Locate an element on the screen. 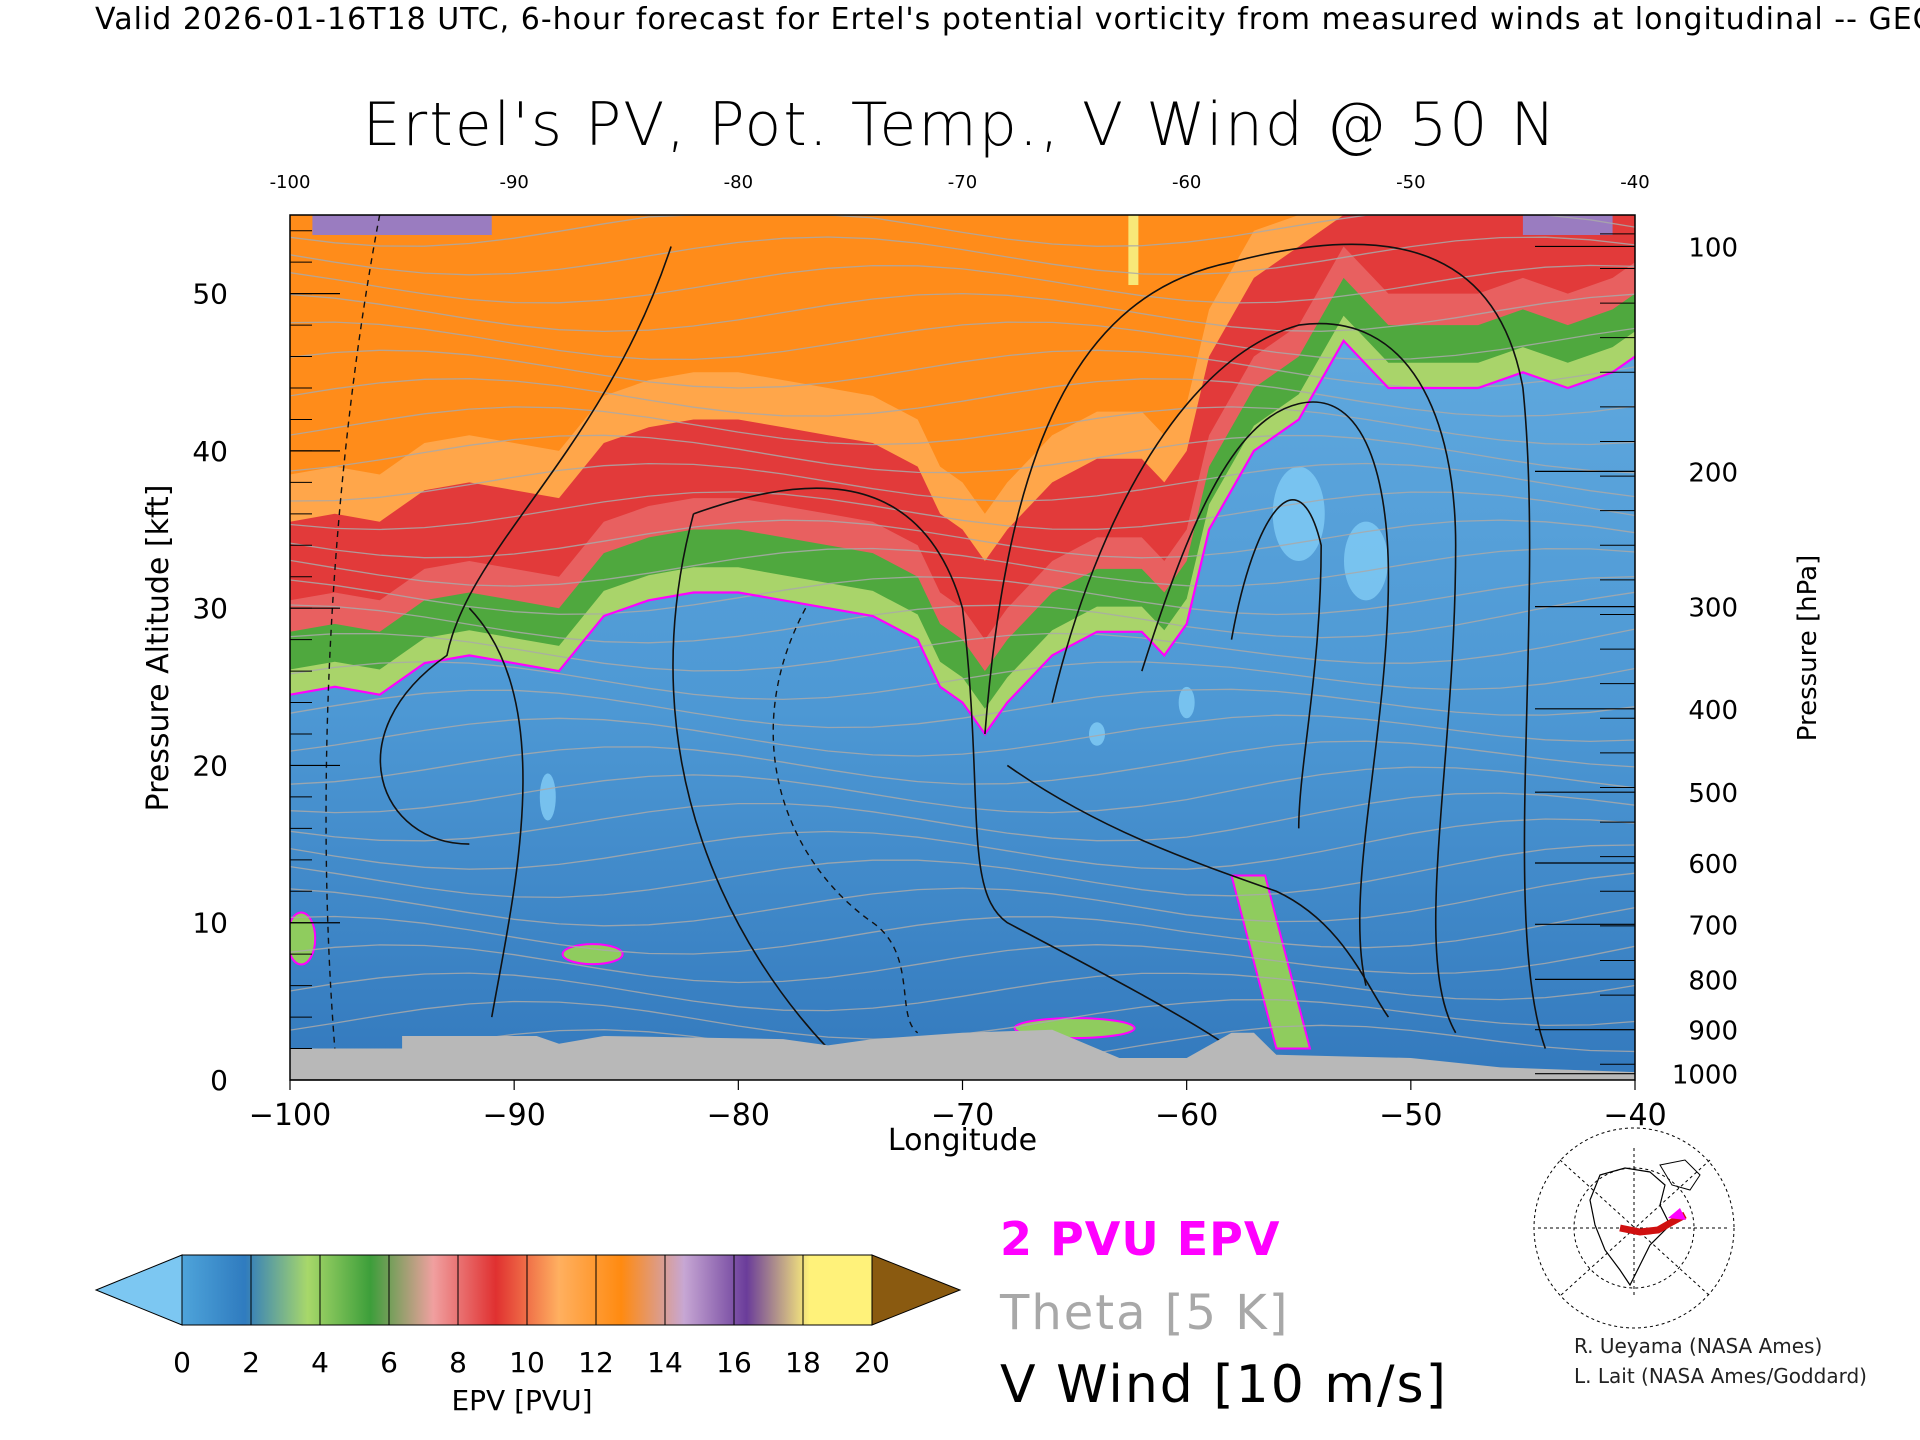  terrain is located at coordinates (962, 1054).